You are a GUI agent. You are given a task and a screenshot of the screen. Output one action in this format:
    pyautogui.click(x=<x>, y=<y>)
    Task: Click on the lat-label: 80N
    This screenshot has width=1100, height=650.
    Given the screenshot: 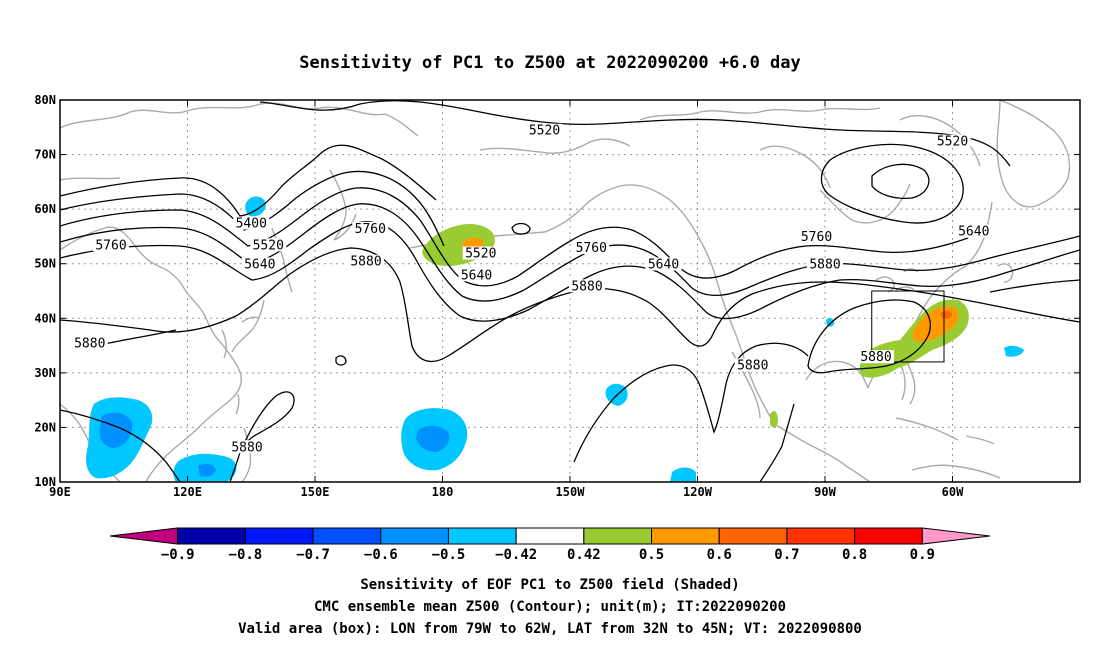 What is the action you would take?
    pyautogui.click(x=45, y=100)
    